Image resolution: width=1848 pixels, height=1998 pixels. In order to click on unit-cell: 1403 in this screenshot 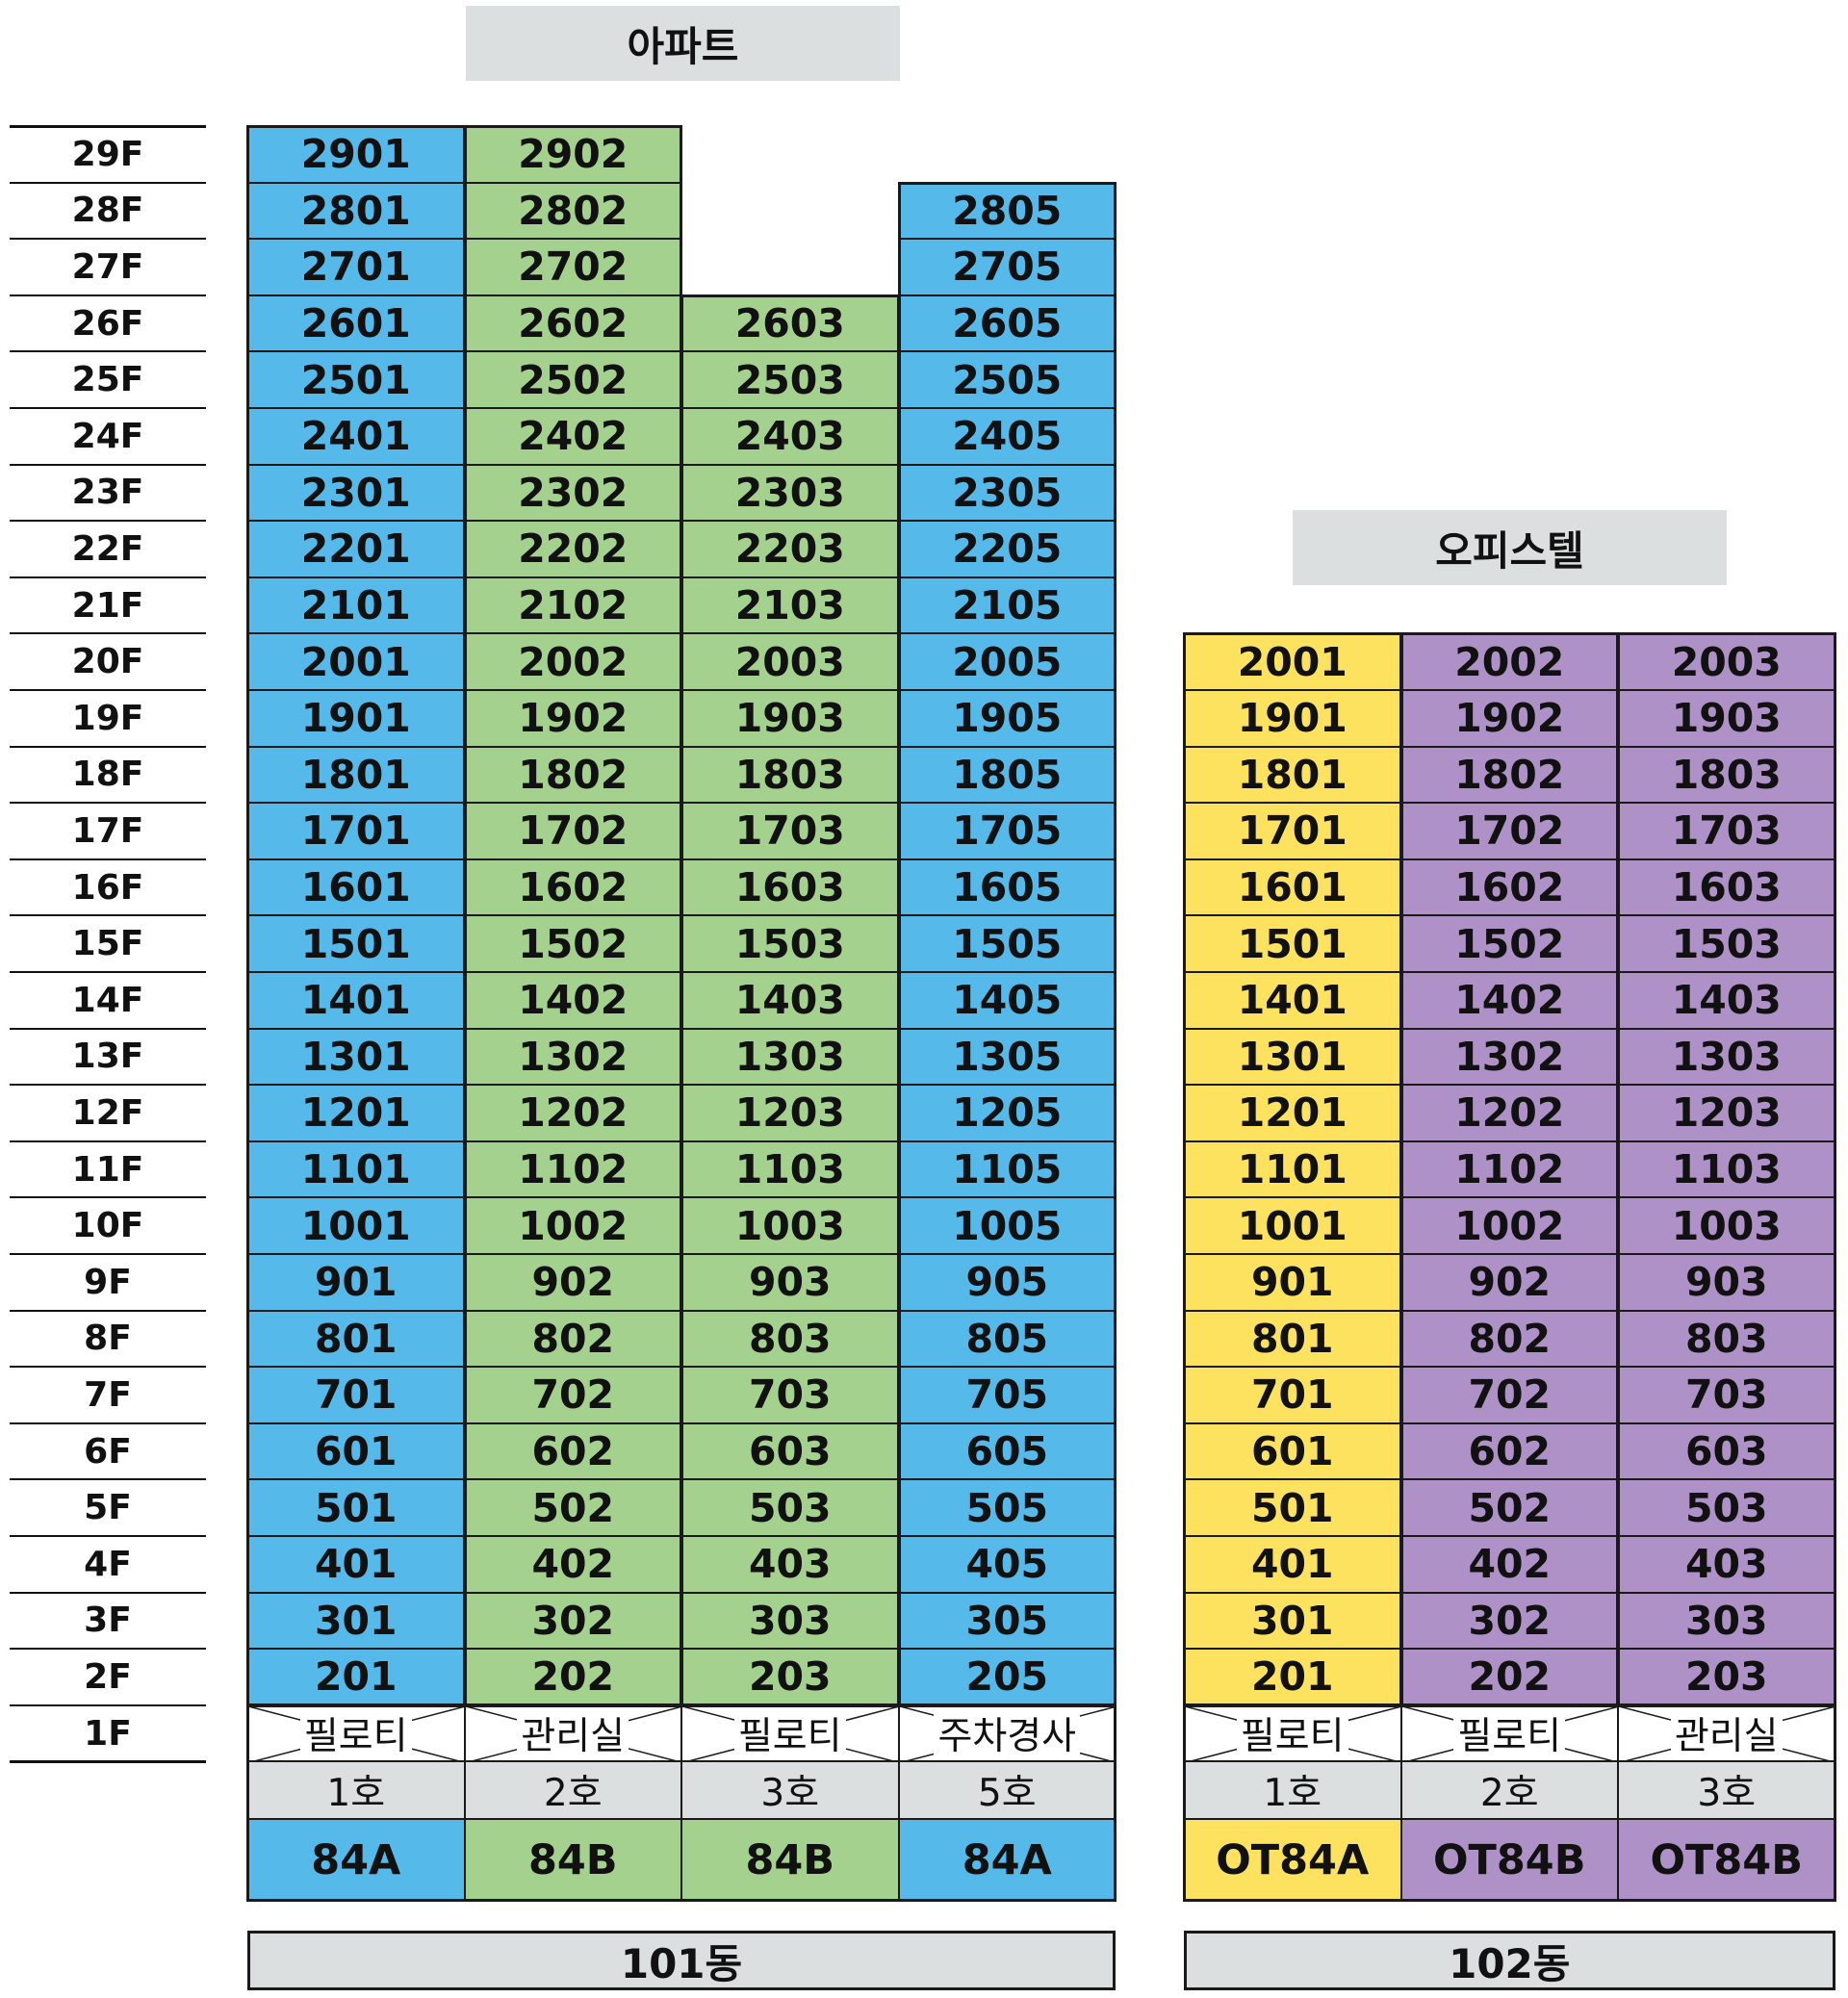, I will do `click(1726, 1000)`.